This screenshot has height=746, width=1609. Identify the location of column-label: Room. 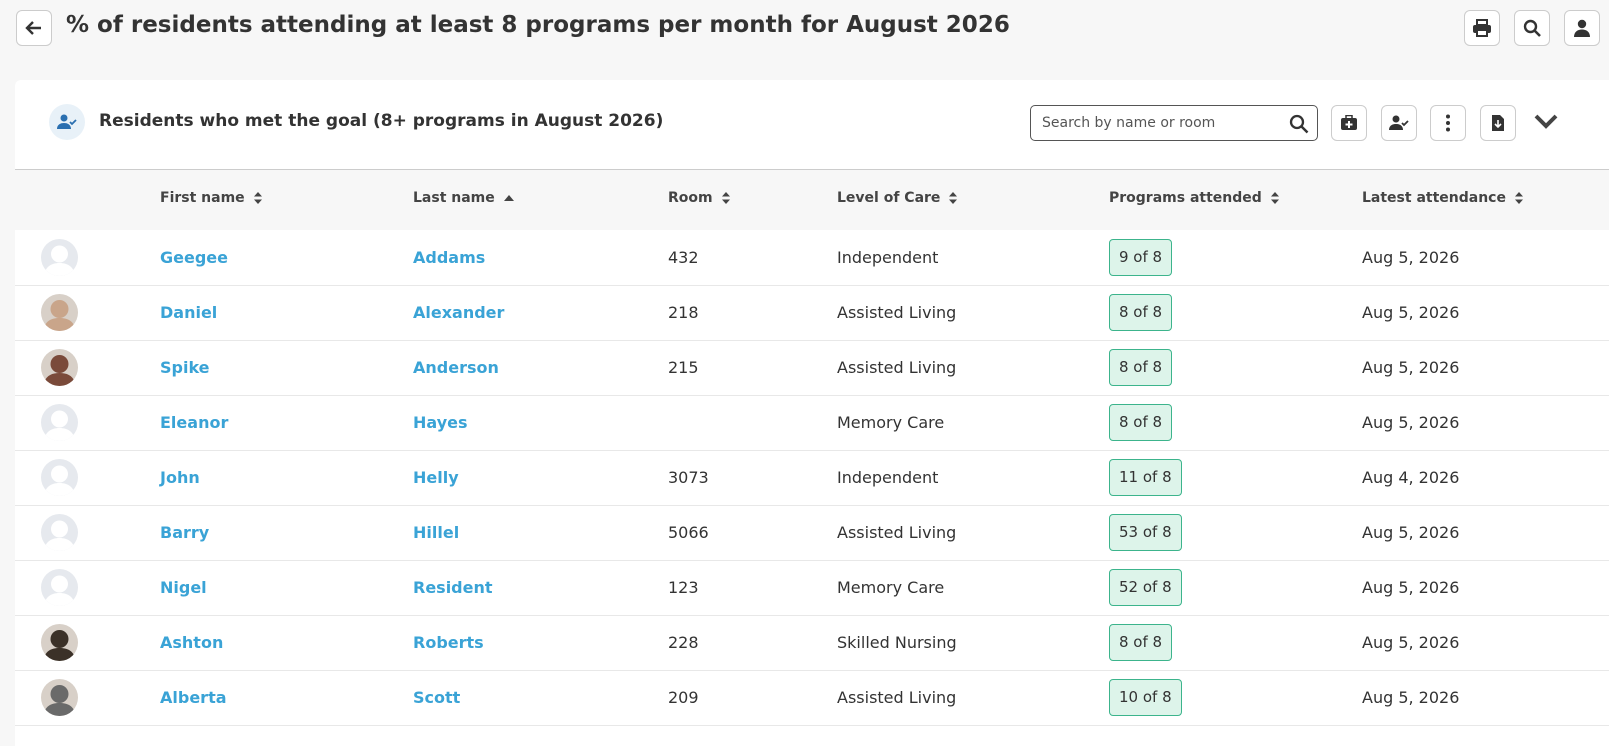
(690, 198).